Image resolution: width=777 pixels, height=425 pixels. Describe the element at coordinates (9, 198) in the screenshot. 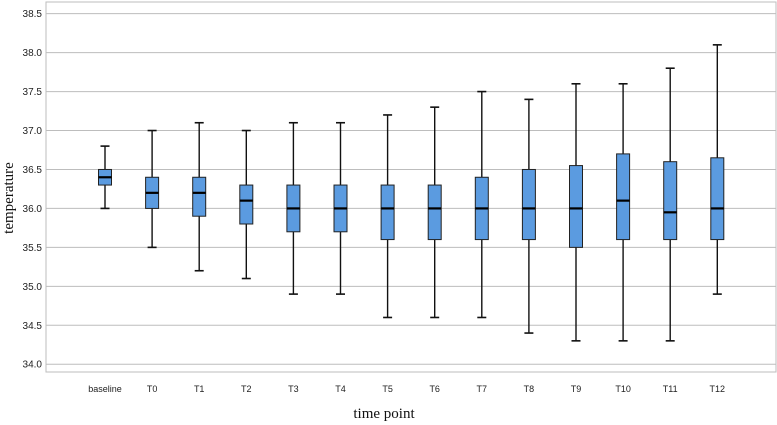

I see `y-axis-title: temperature` at that location.